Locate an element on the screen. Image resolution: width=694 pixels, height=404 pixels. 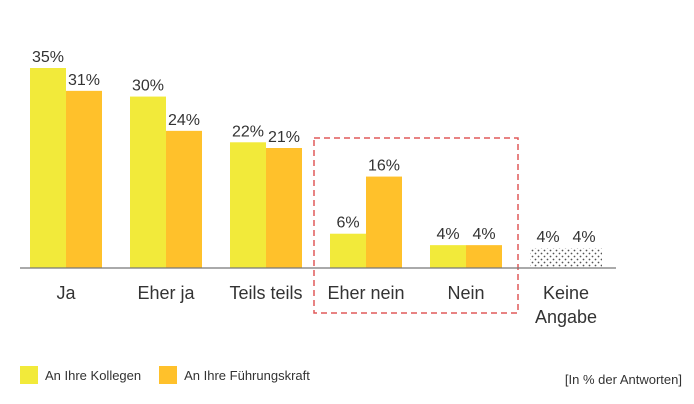
data-label-kollegen-3: 6% is located at coordinates (347, 223).